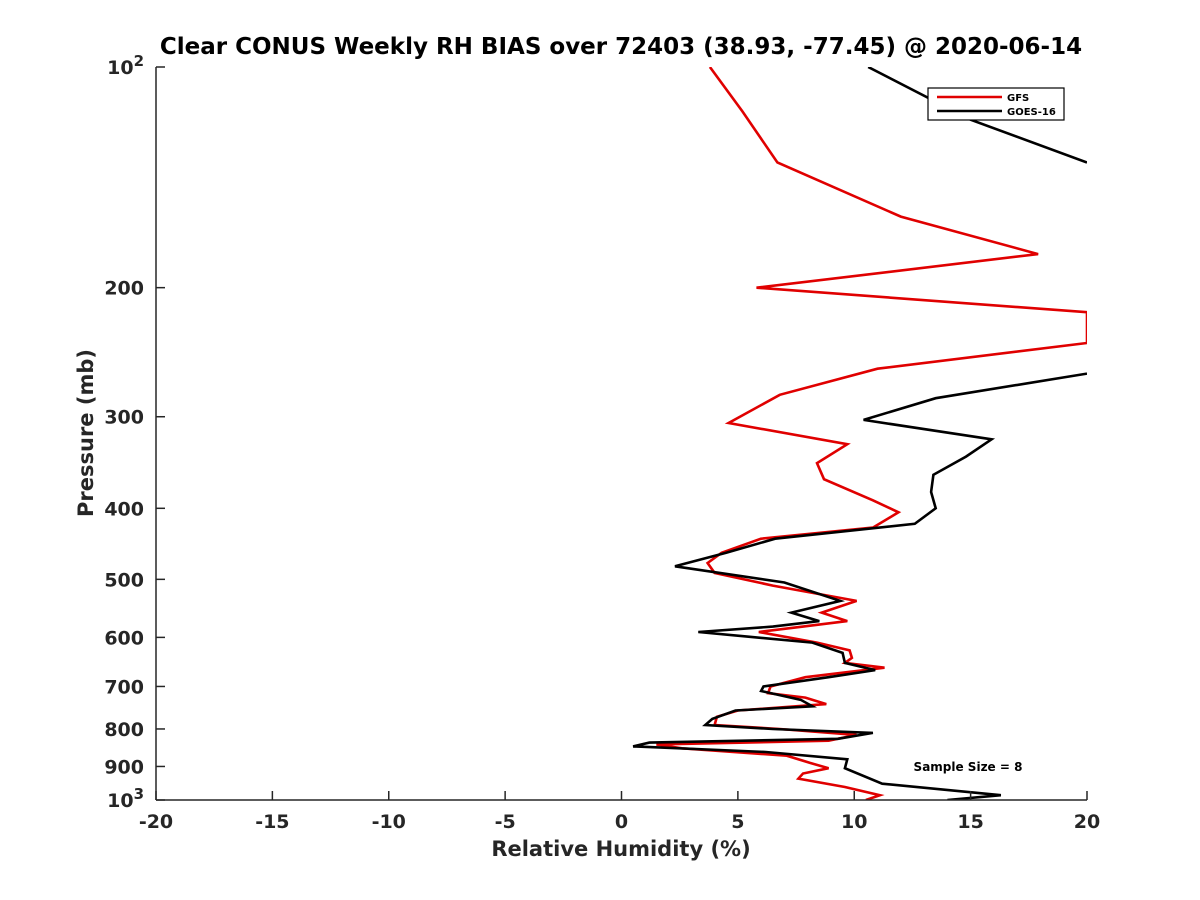 This screenshot has height=900, width=1200. Describe the element at coordinates (124, 767) in the screenshot. I see `y-tick-label: 900` at that location.